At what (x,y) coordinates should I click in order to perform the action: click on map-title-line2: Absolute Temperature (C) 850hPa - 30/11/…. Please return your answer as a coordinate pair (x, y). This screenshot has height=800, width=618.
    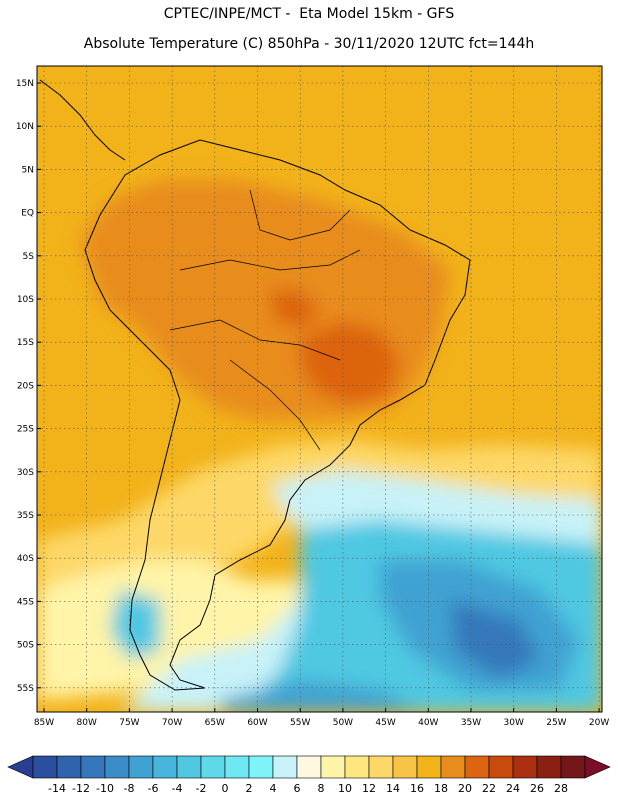
    Looking at the image, I should click on (309, 44).